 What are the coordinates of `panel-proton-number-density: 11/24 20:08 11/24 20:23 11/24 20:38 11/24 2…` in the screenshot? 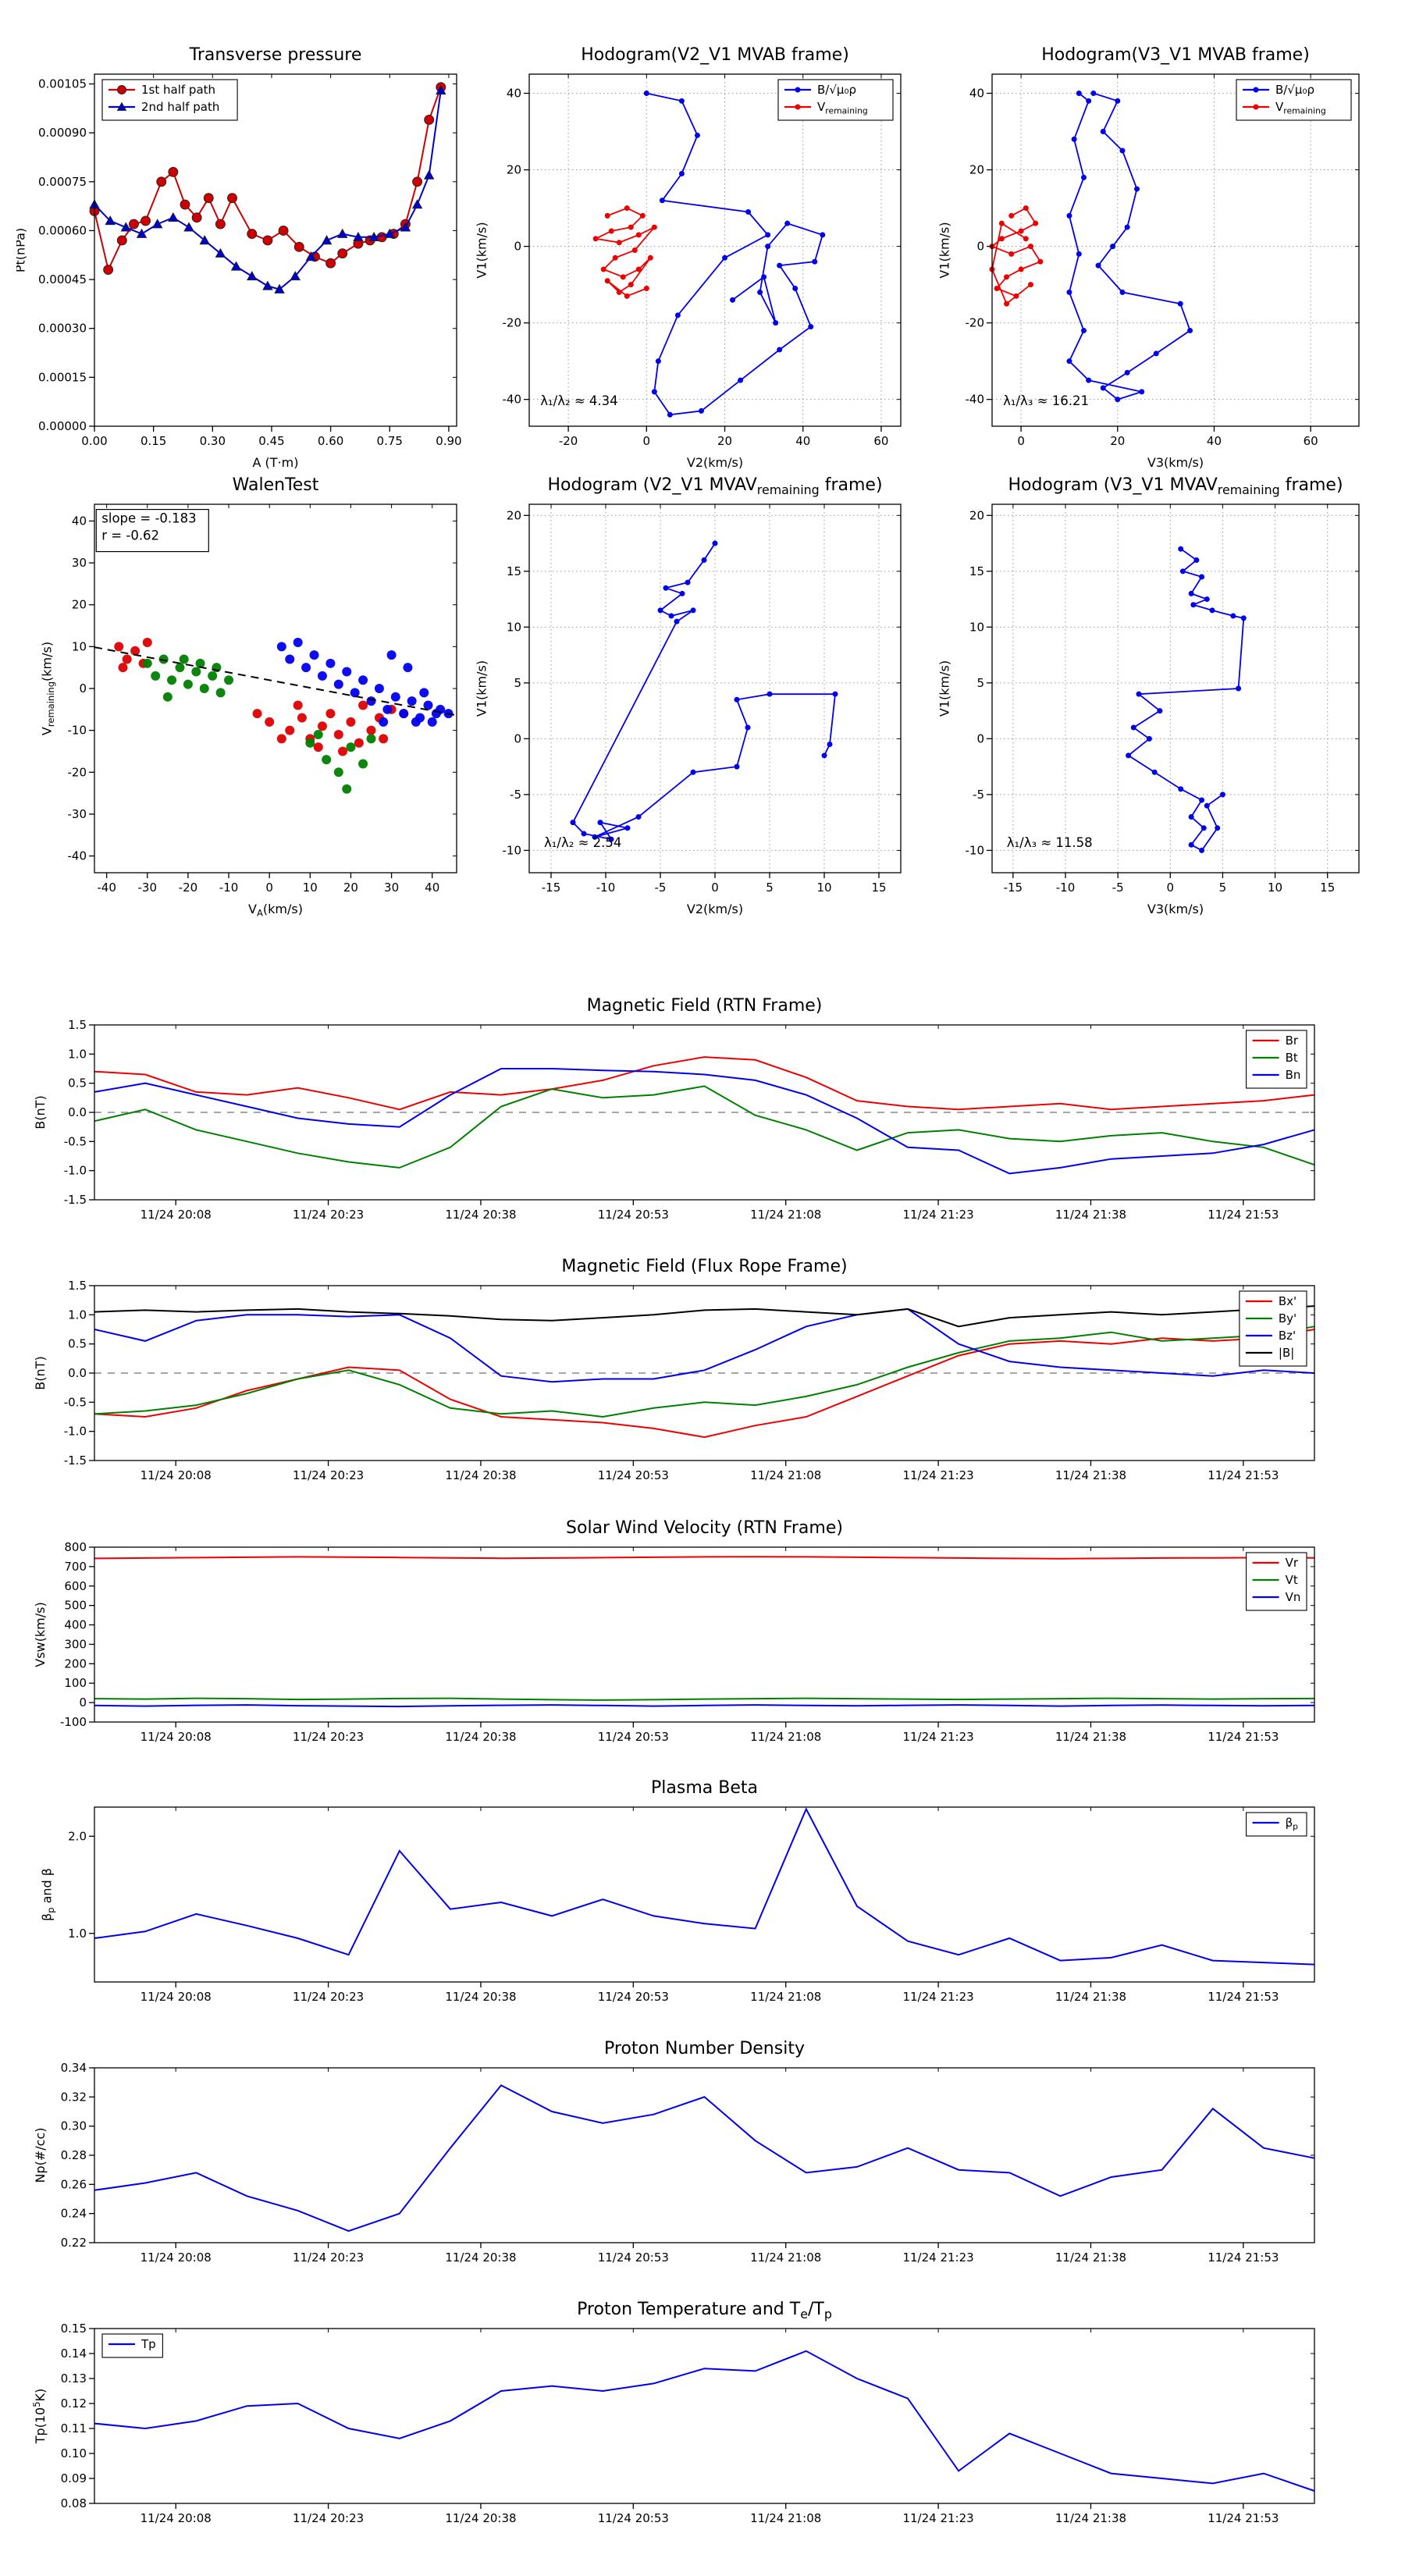 It's located at (671, 2153).